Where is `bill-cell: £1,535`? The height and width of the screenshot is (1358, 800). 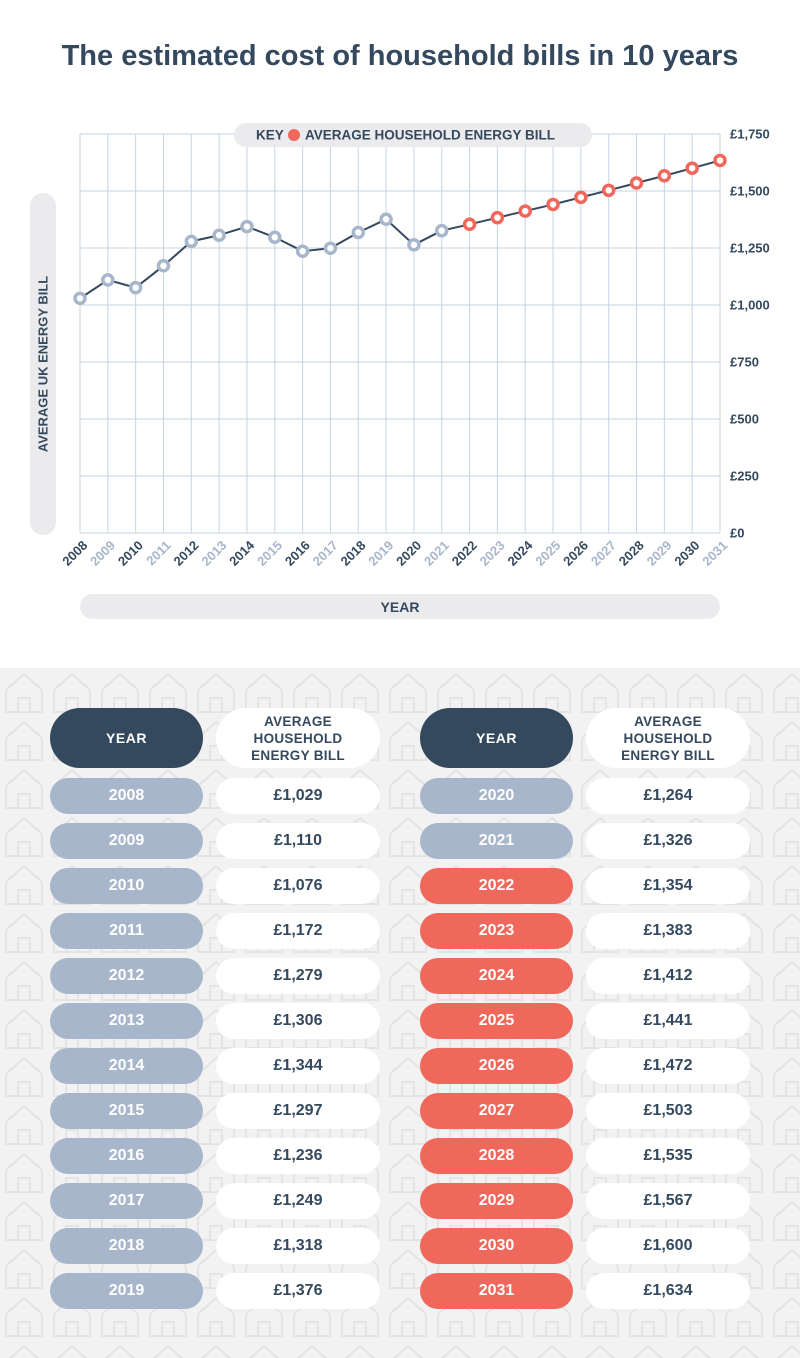
bill-cell: £1,535 is located at coordinates (668, 1156).